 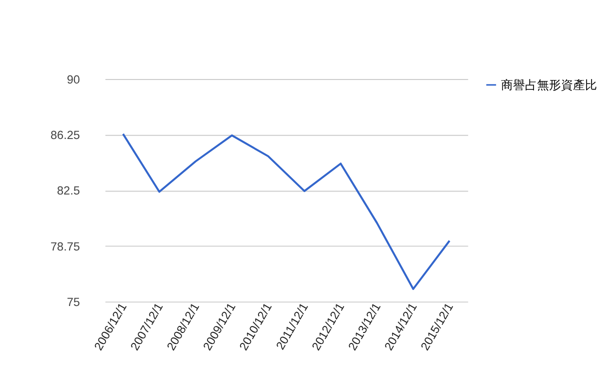 I want to click on y-tick-label: 78.75, so click(x=65, y=247).